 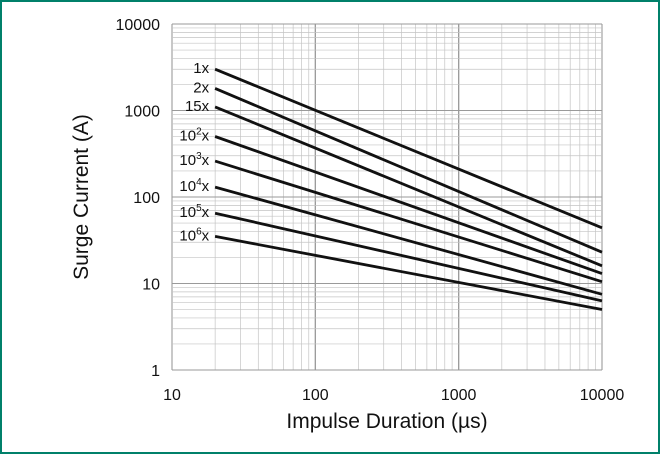 What do you see at coordinates (194, 186) in the screenshot?
I see `series-label: 104x` at bounding box center [194, 186].